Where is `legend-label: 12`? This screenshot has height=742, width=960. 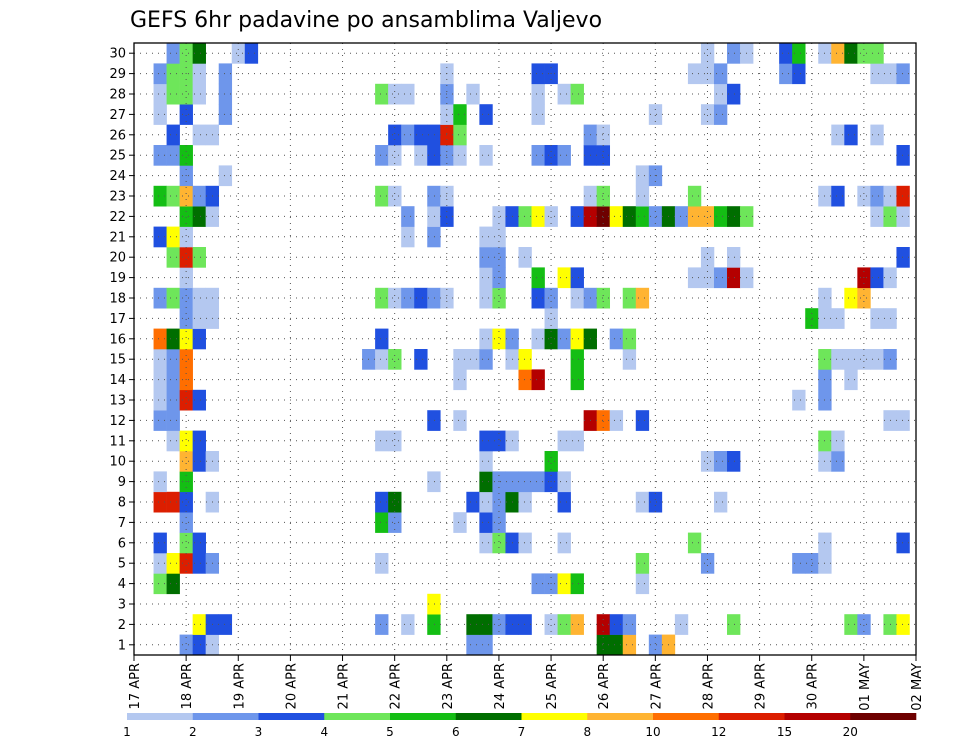
legend-label: 12 is located at coordinates (718, 732).